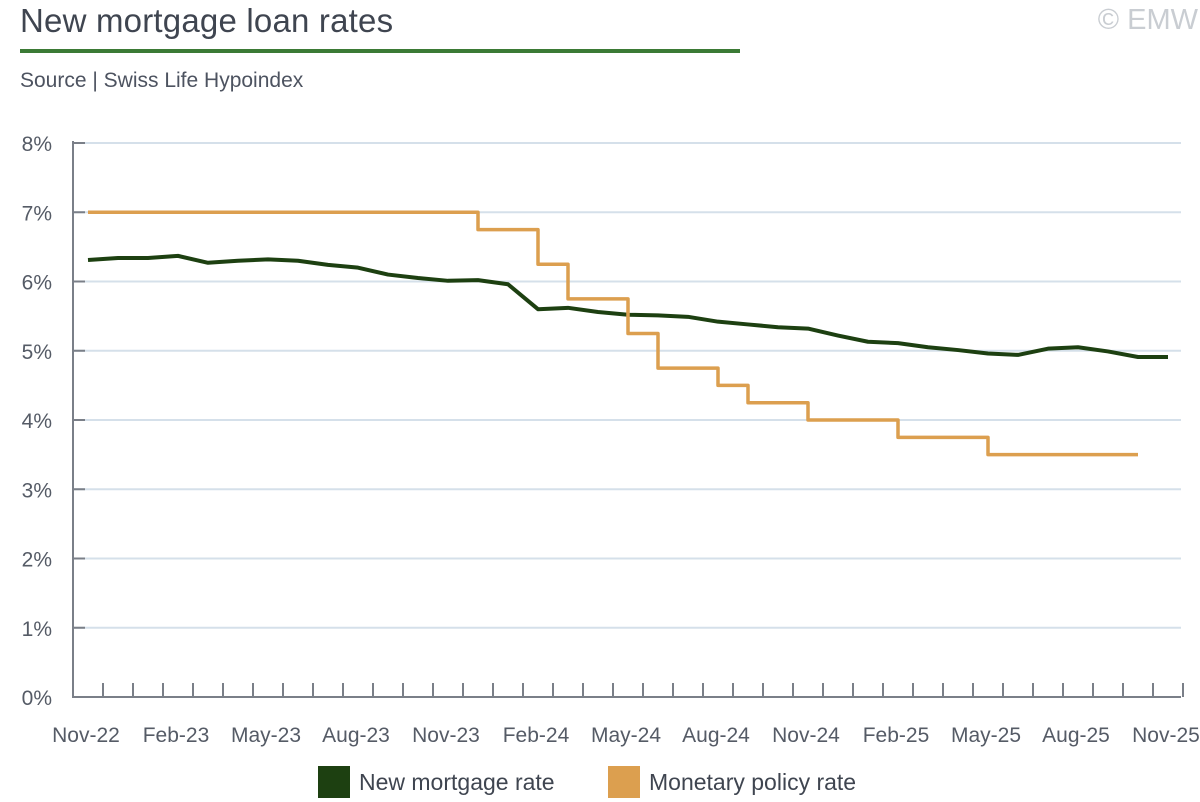  I want to click on x-tick-label: Nov-25, so click(1166, 735).